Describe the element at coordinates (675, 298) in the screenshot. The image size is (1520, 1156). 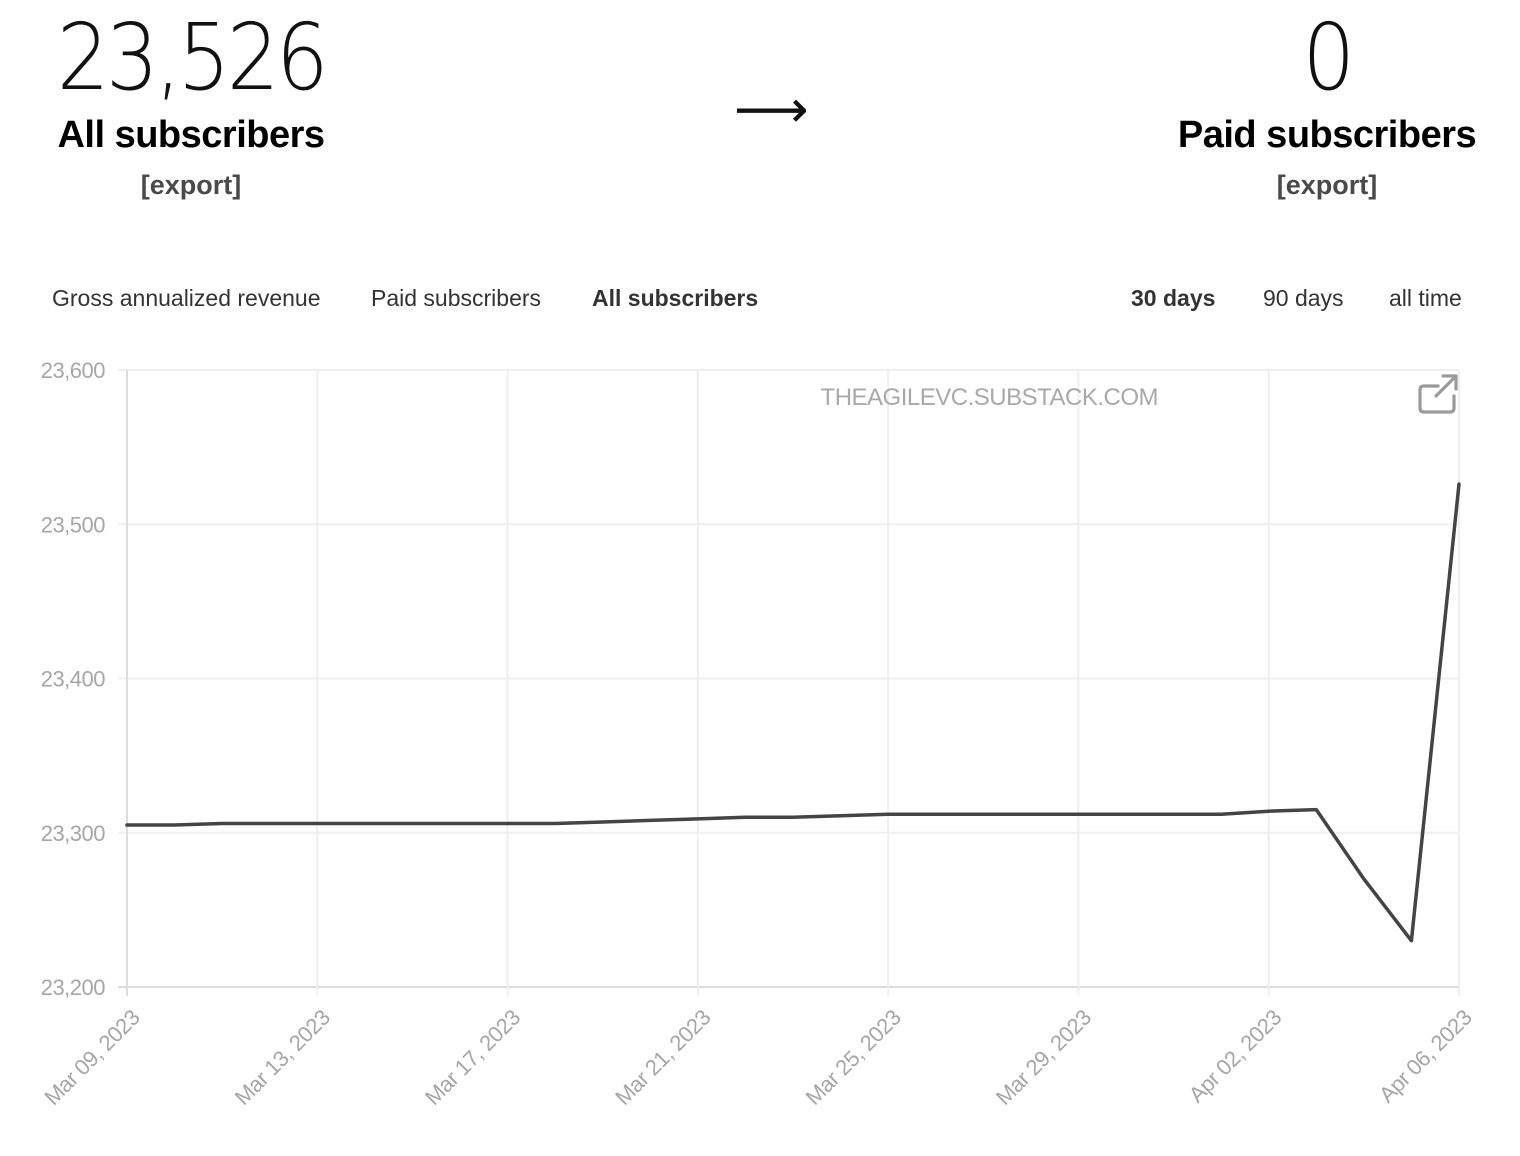
I see `tab-all-subscribers: All subscribers` at that location.